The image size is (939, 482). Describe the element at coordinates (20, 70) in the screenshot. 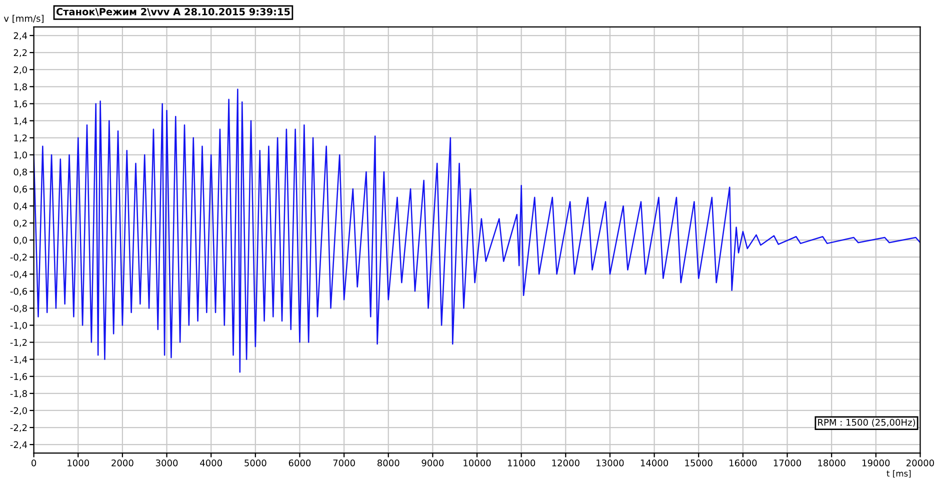

I see `y-tick-label: 2,0` at that location.